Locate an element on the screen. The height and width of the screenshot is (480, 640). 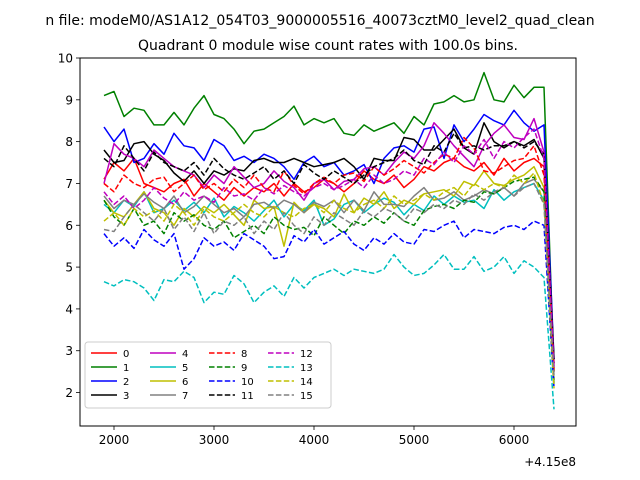
x-tick-label: 6000 is located at coordinates (514, 440).